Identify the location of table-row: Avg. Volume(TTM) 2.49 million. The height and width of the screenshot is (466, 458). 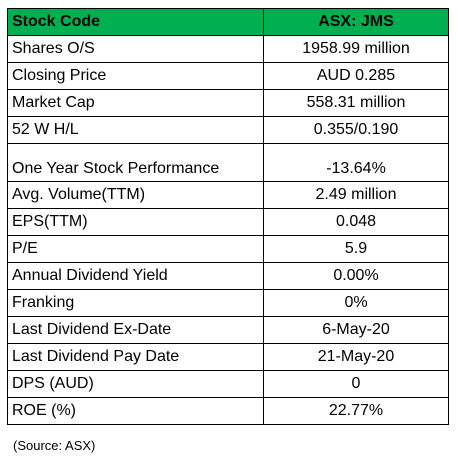
(228, 195).